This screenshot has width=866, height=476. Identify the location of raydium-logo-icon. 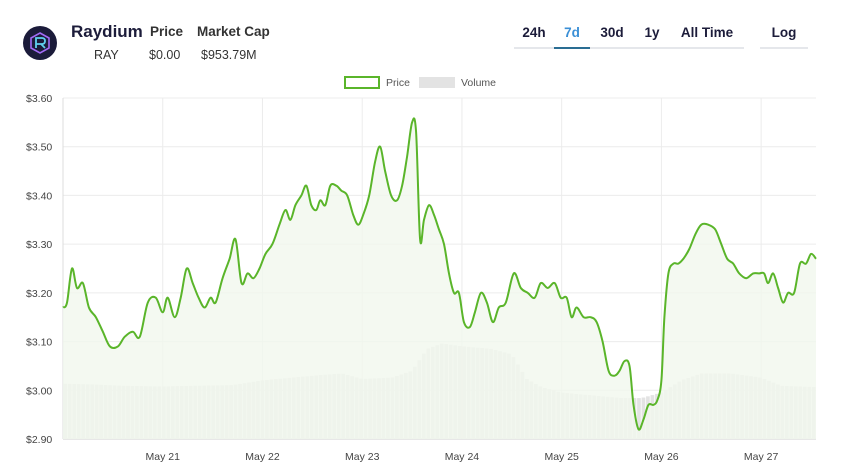
(40, 43).